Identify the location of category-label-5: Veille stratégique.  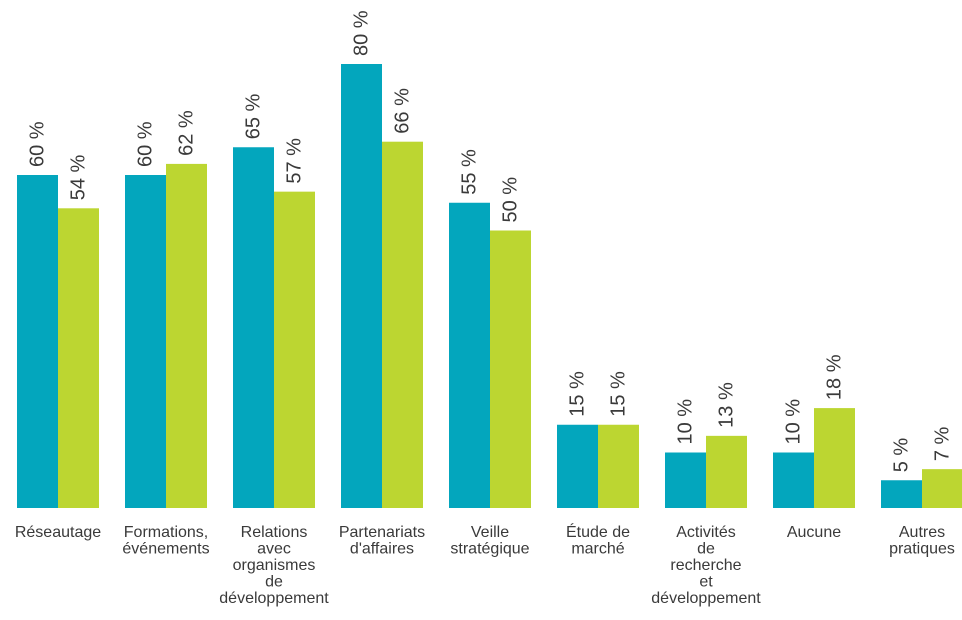
(489, 541).